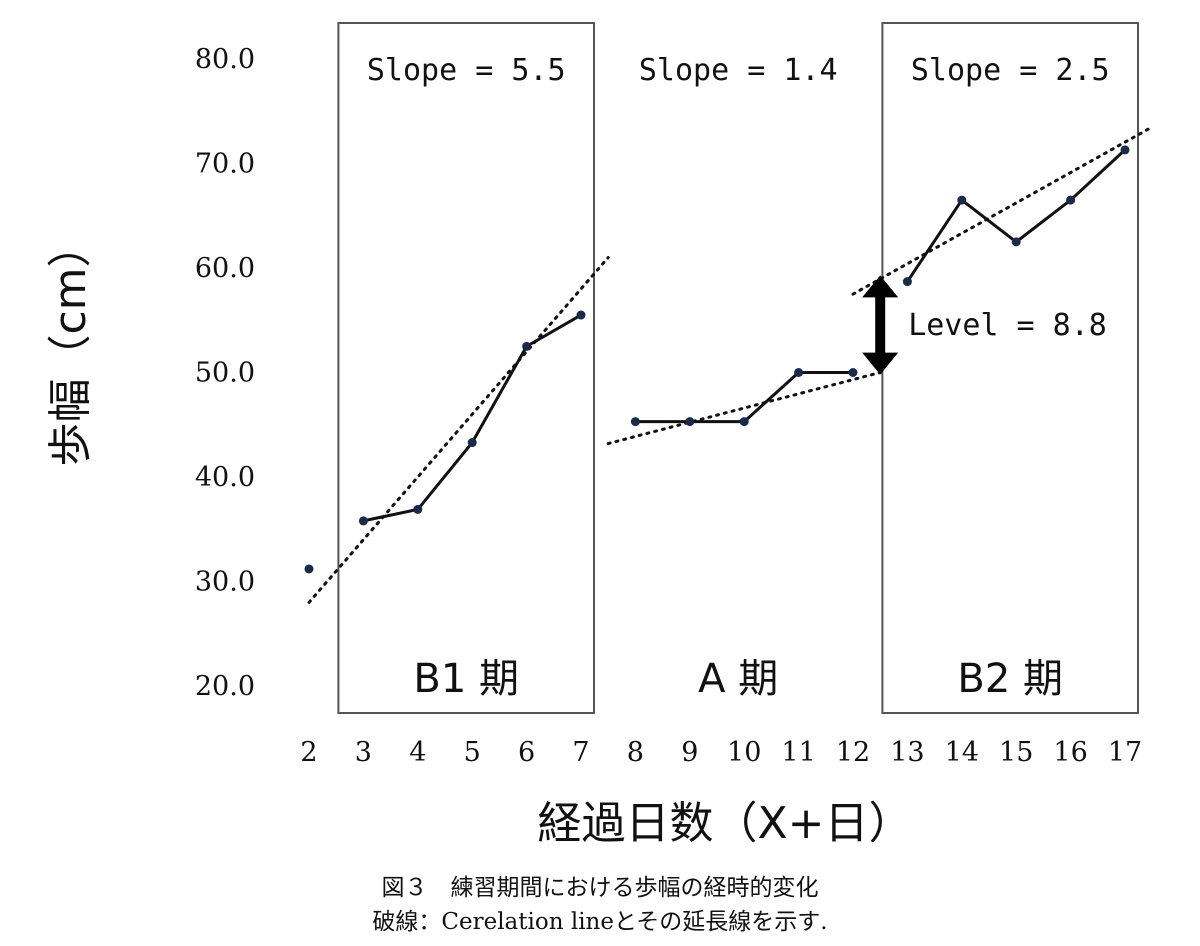 Image resolution: width=1200 pixels, height=946 pixels. Describe the element at coordinates (962, 752) in the screenshot. I see `x-tick-label: 14` at that location.